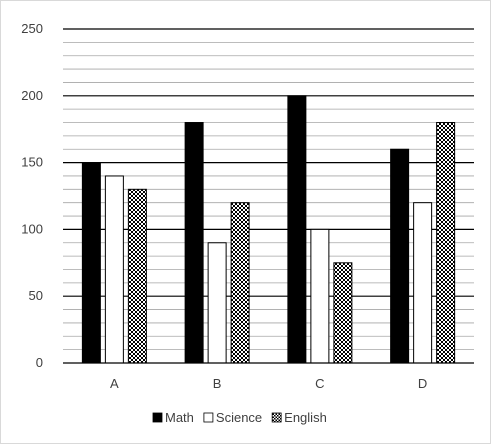  I want to click on x-tick-label: D, so click(422, 383).